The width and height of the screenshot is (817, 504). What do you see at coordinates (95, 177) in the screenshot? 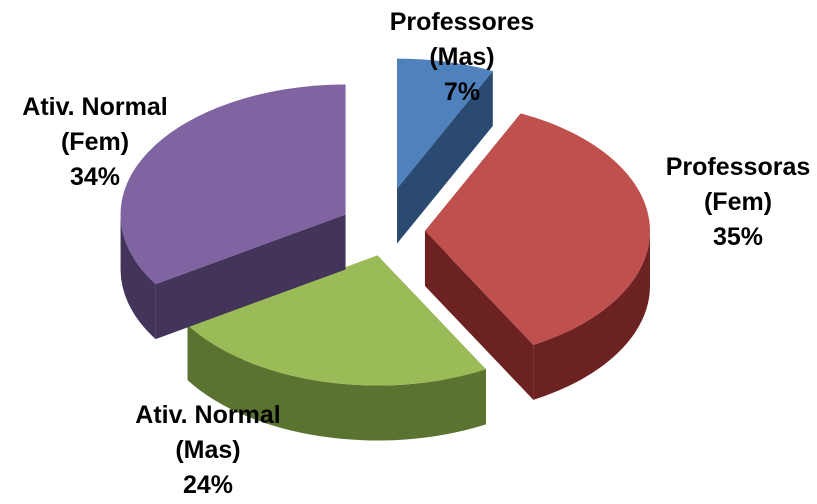
I see `pie-label-line: 34%` at bounding box center [95, 177].